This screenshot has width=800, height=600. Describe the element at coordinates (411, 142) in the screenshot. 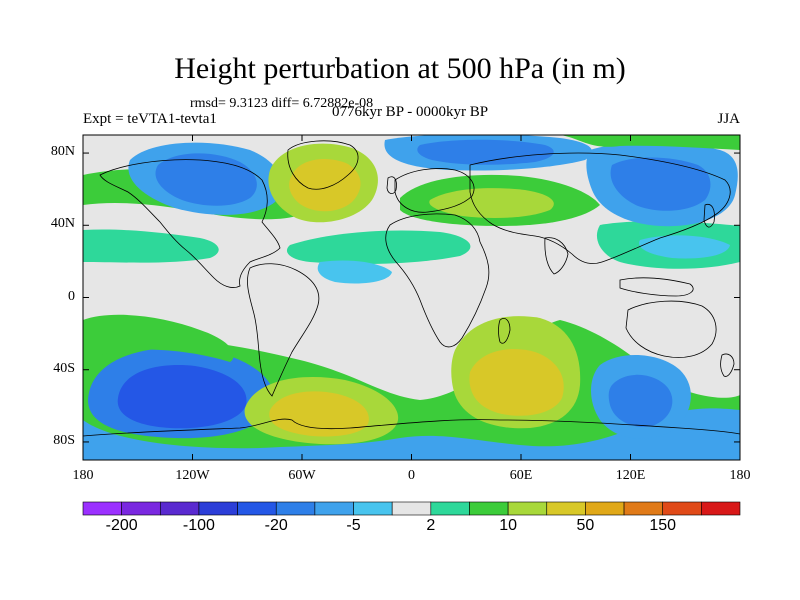

I see `polar-positive` at that location.